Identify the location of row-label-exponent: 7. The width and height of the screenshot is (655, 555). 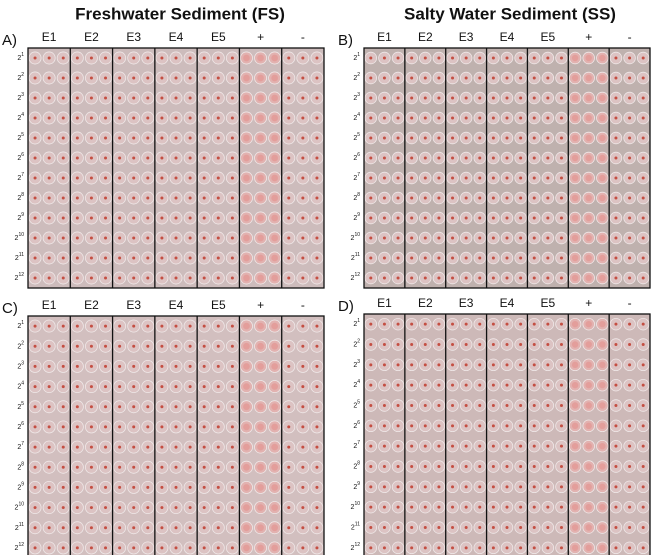
(358, 443).